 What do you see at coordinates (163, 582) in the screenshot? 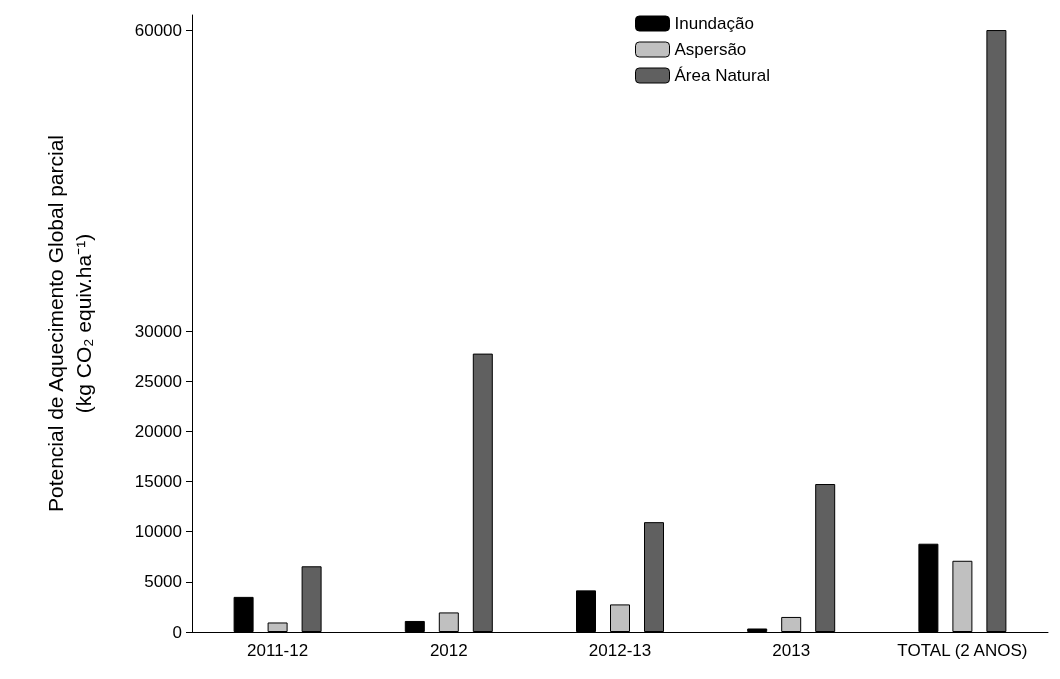
I see `y-tick-label: 5000` at bounding box center [163, 582].